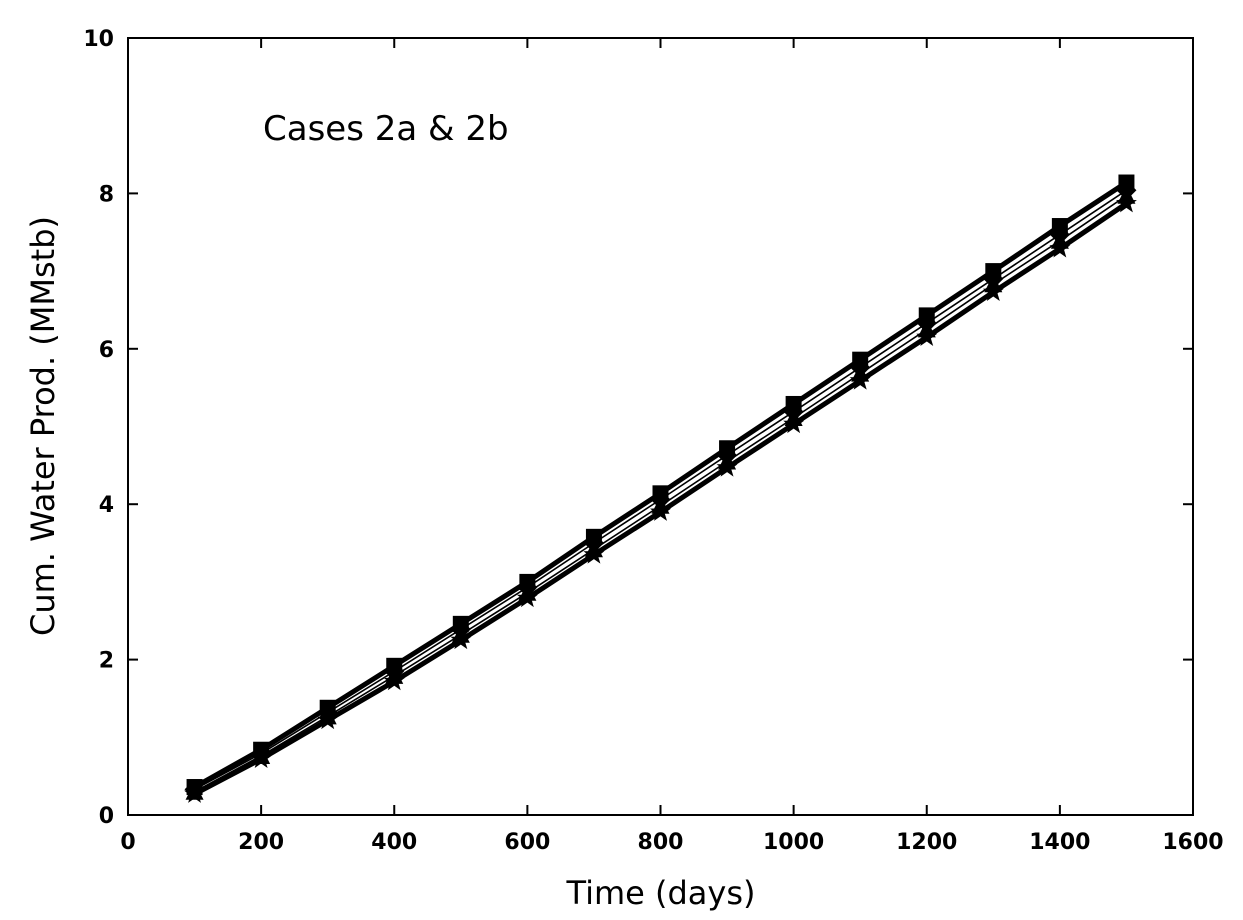 This screenshot has height=920, width=1243. Describe the element at coordinates (793, 842) in the screenshot. I see `x-tick-label: 1000` at that location.